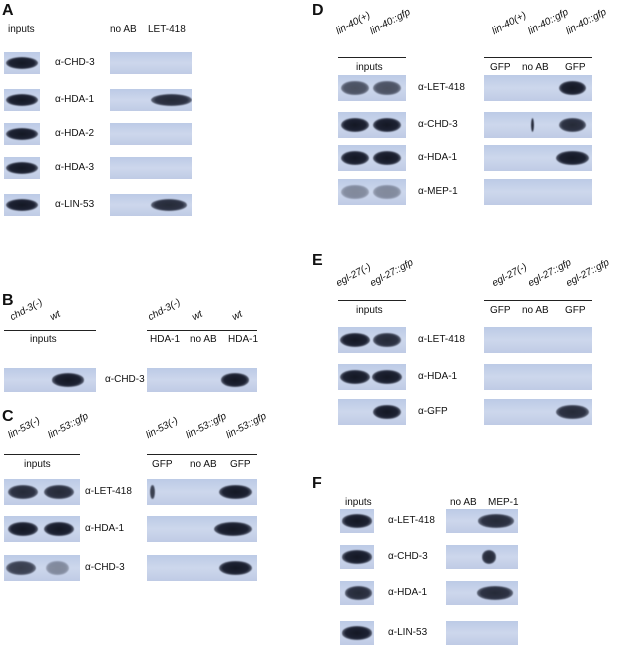 This screenshot has height=654, width=620. I want to click on strain-label: lin-40::gfp, so click(548, 22).